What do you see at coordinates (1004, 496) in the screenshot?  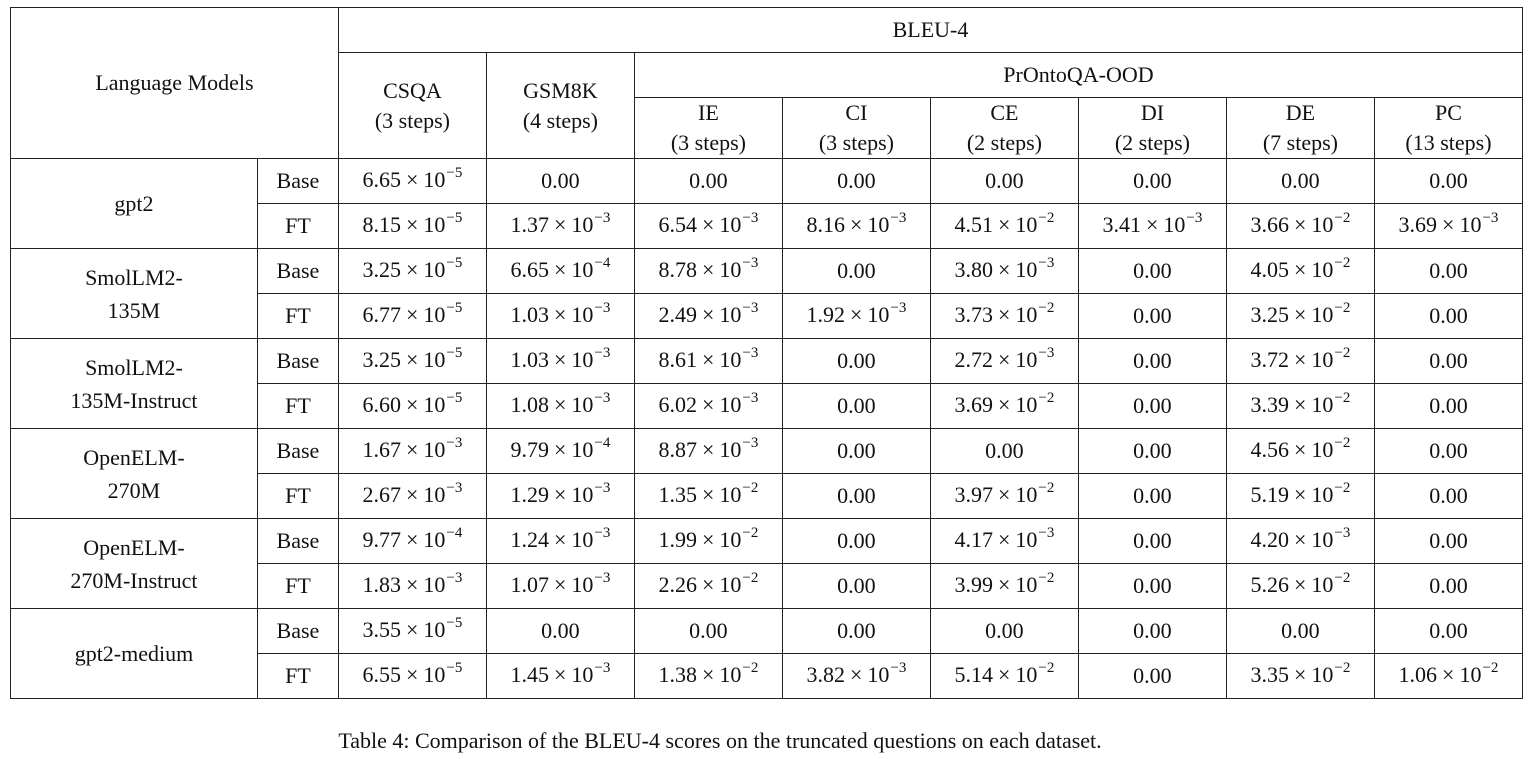 I see `score-cell: 3.97 × 10⁻²` at bounding box center [1004, 496].